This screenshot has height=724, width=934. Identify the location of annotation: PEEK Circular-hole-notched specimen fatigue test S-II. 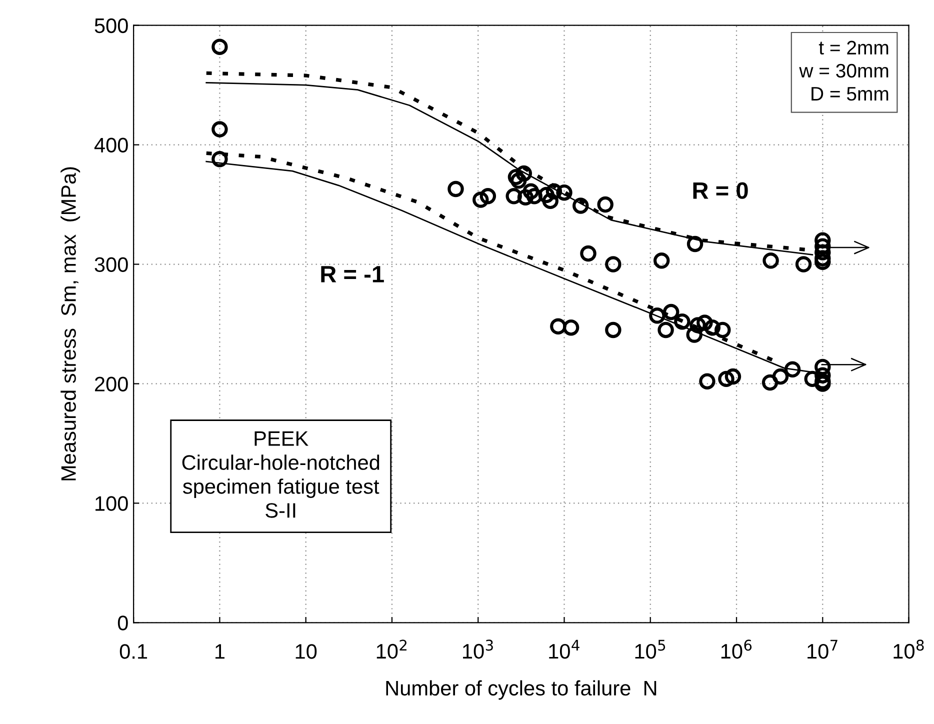
(281, 474).